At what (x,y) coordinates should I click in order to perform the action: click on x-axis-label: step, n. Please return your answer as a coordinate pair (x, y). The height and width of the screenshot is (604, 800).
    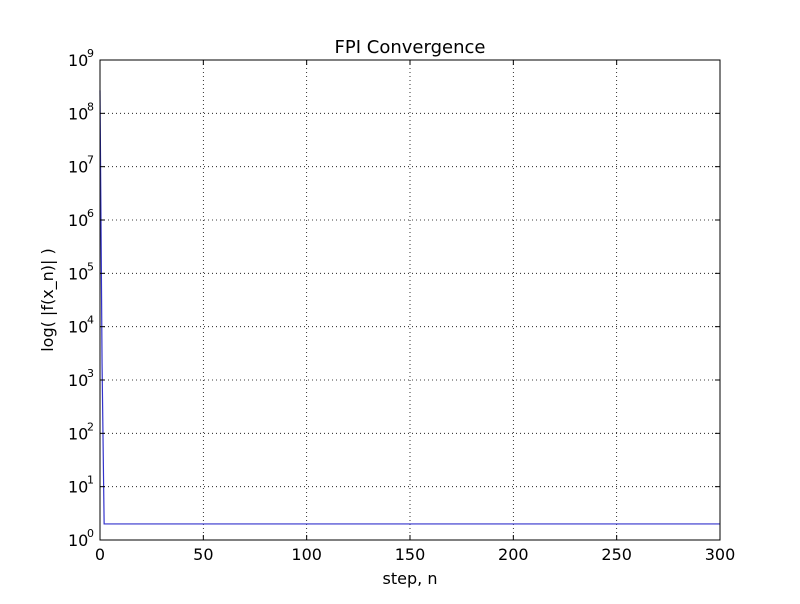
    Looking at the image, I should click on (410, 578).